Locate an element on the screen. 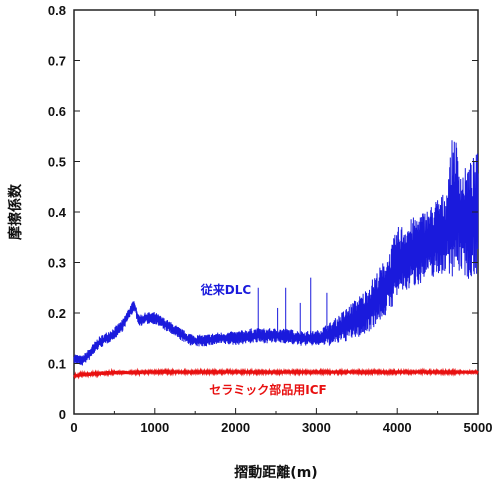 The width and height of the screenshot is (500, 491). y-tick-label: 0.7 is located at coordinates (57, 61).